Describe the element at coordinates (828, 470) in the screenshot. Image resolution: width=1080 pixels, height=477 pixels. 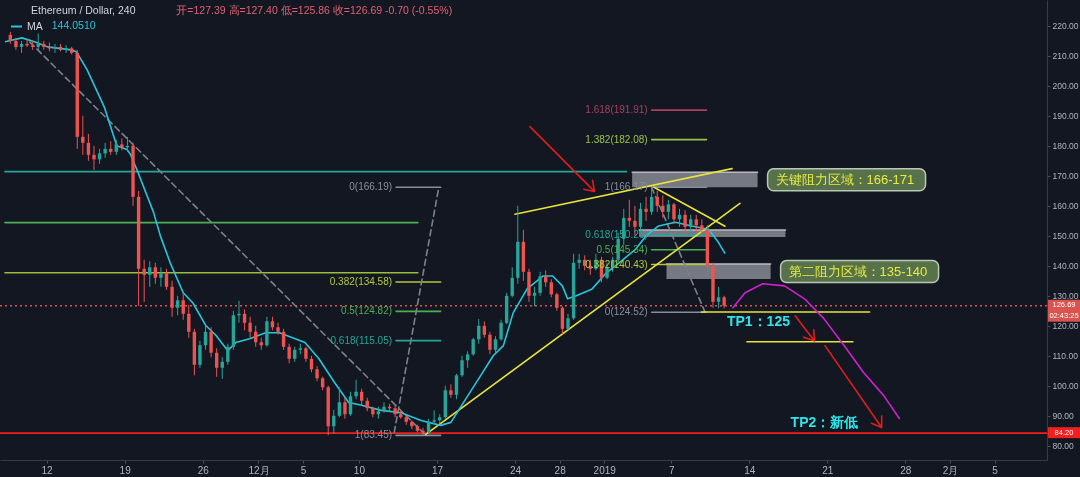
I see `x-tick-label: 21` at that location.